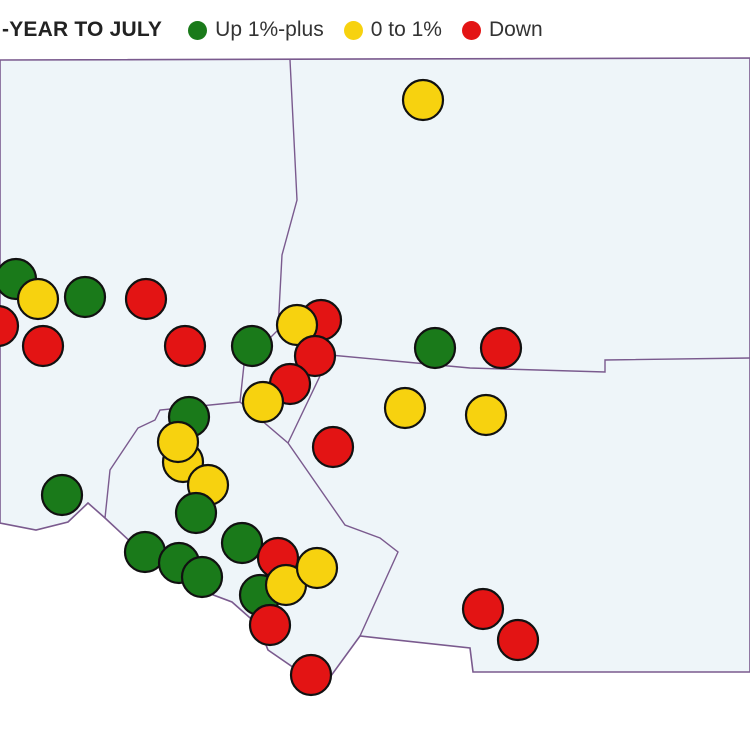  Describe the element at coordinates (319, 519) in the screenshot. I see `border-south-county` at that location.